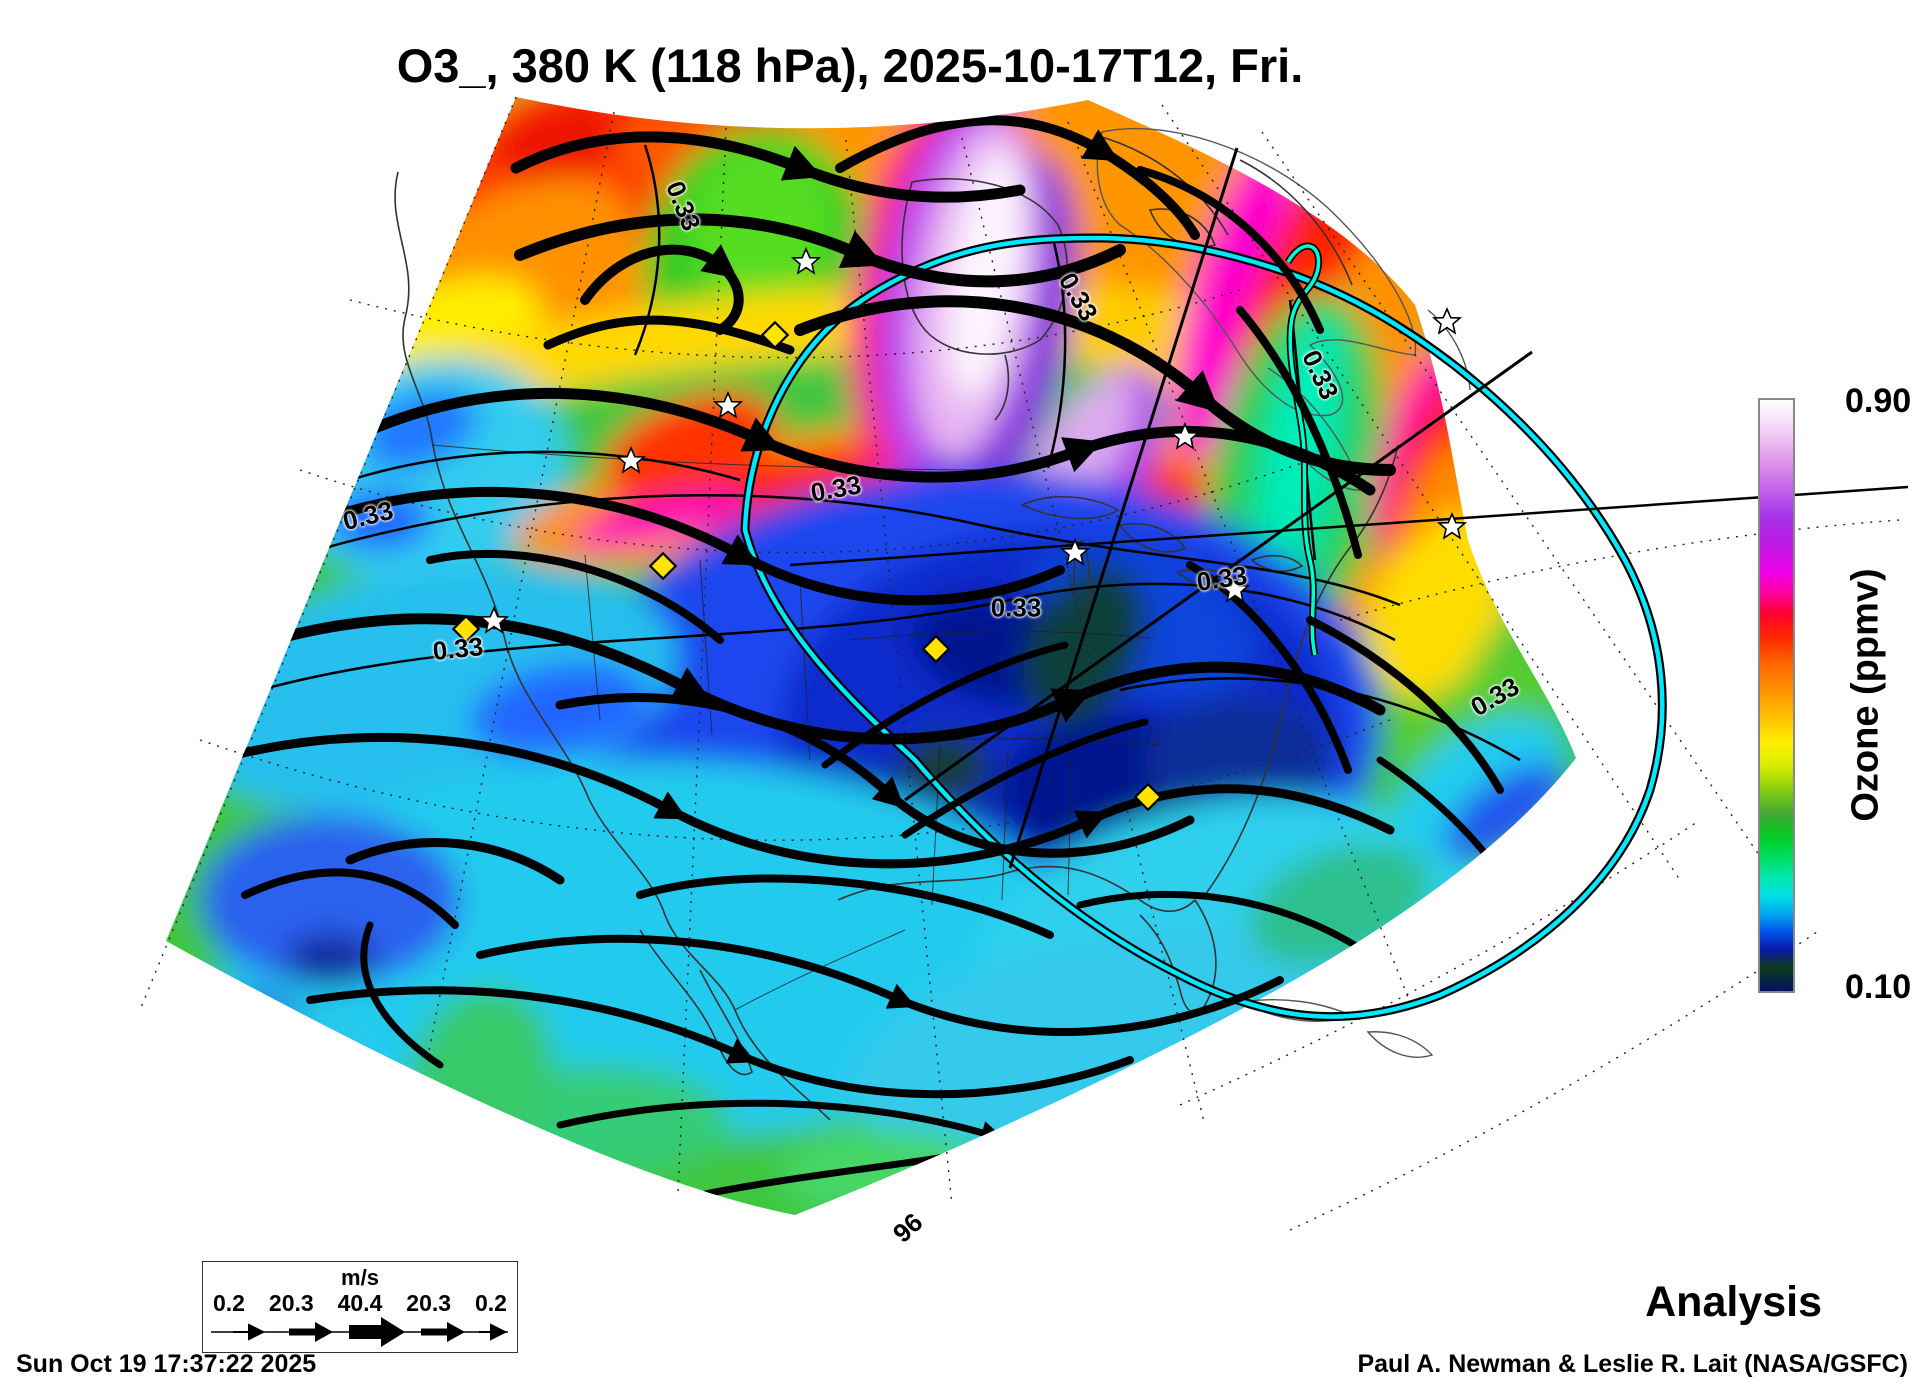  Describe the element at coordinates (1878, 401) in the screenshot. I see `colorbar-max-label: 0.90` at that location.